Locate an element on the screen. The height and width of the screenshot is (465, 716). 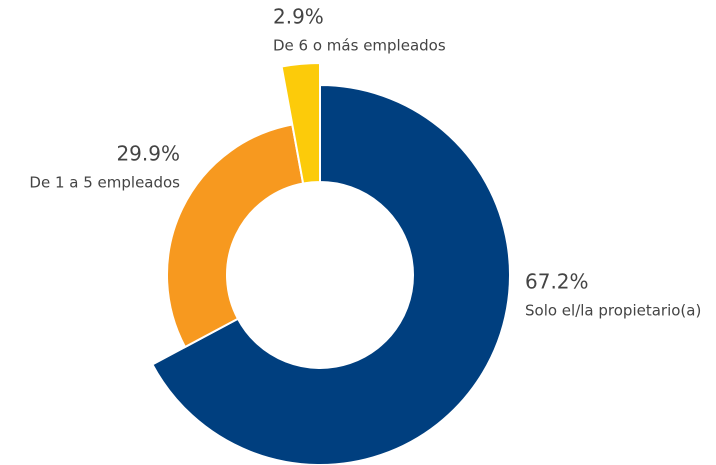
value-label: 29.9% is located at coordinates (148, 154).